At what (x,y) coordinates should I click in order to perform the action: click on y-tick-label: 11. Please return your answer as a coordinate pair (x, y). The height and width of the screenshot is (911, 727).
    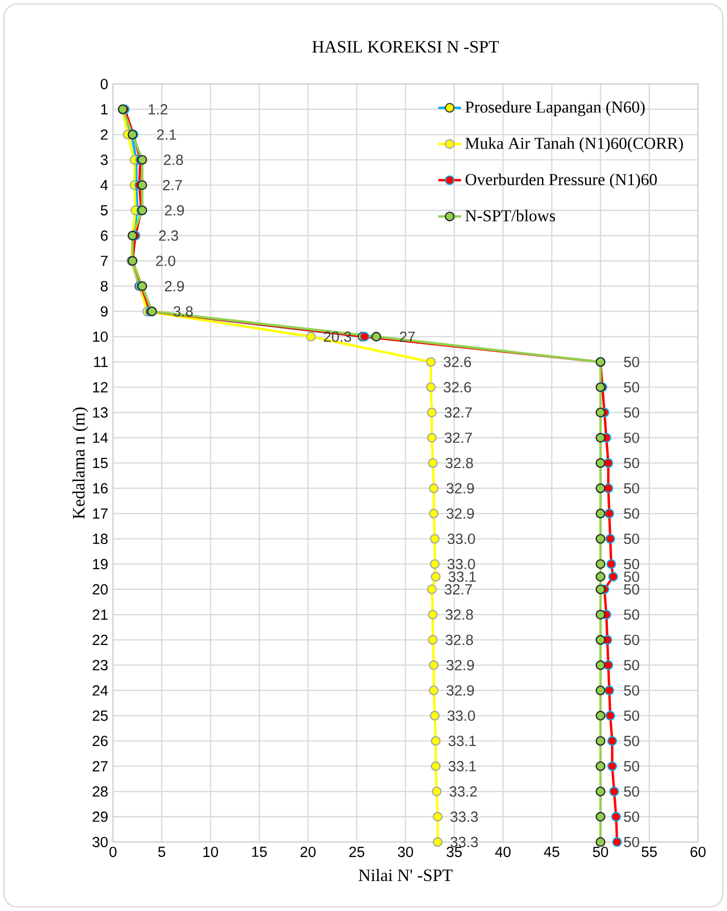
    Looking at the image, I should click on (101, 361).